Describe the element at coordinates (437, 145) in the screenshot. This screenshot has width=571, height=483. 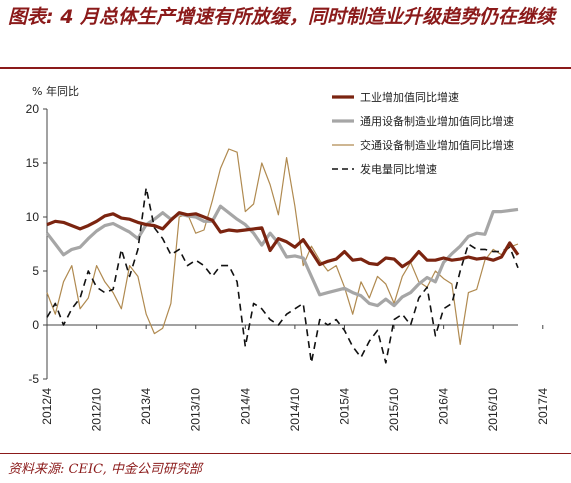
I see `legend-label-2: 交通设备制造业增加值同比增速` at that location.